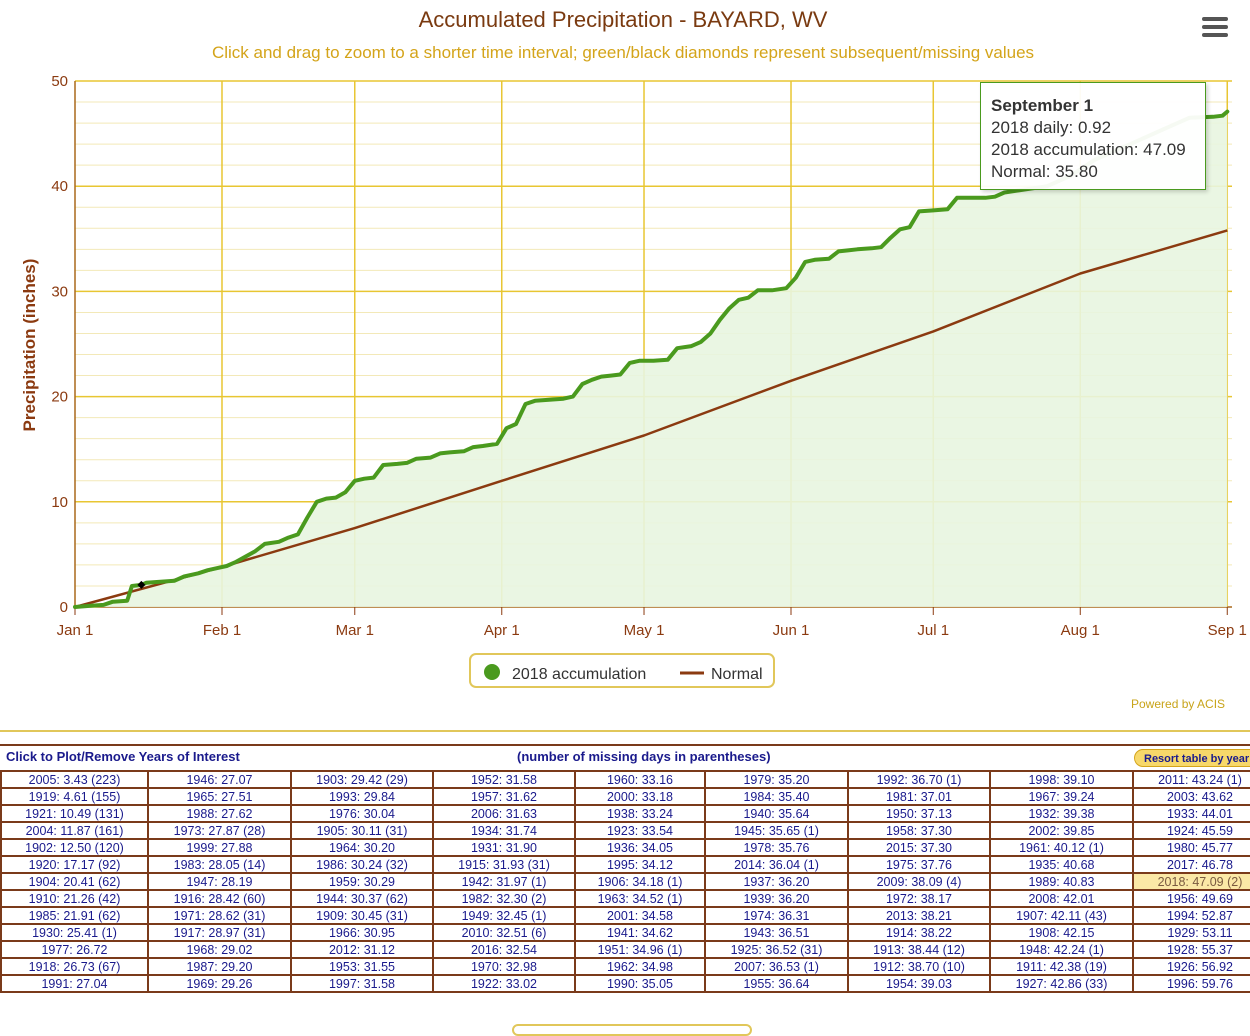 This screenshot has width=1250, height=1036. Describe the element at coordinates (504, 881) in the screenshot. I see `year-cell: 1942: 31.97 (1)` at that location.